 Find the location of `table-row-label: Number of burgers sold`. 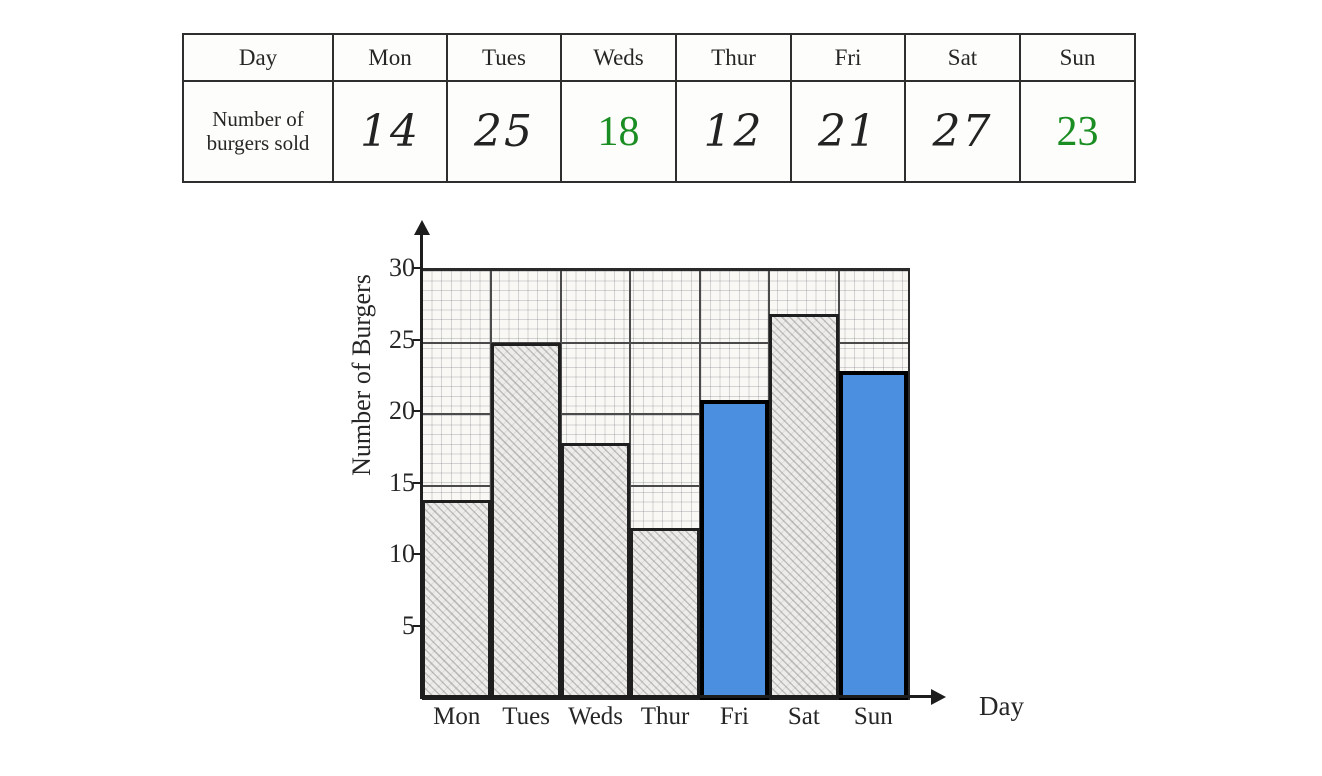

table-row-label: Number of burgers sold is located at coordinates (258, 131).